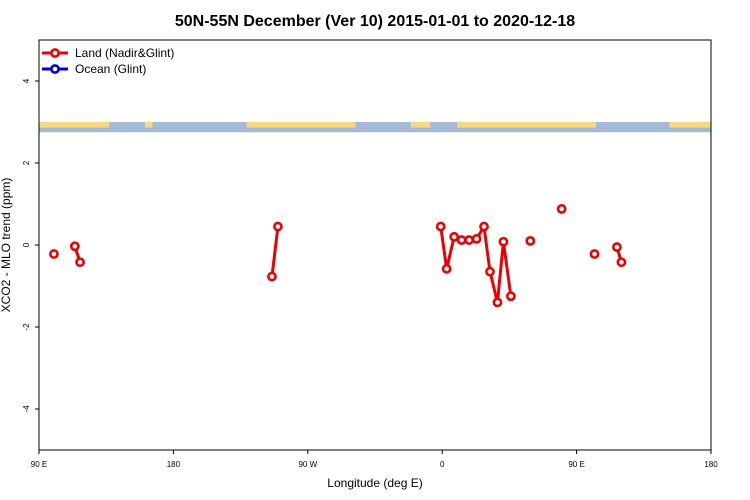  What do you see at coordinates (26, 244) in the screenshot?
I see `y-tick-label: 0` at bounding box center [26, 244].